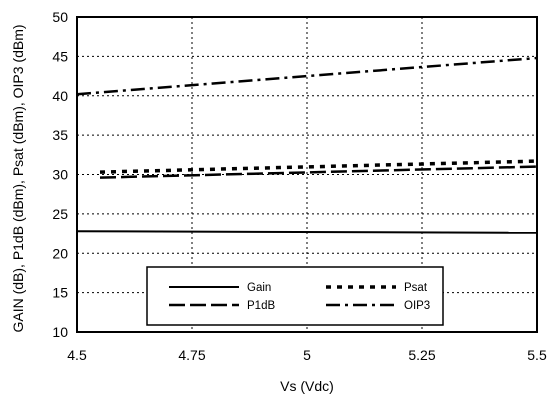 This screenshot has width=557, height=403. What do you see at coordinates (259, 288) in the screenshot?
I see `legend-label-gain: Gain` at bounding box center [259, 288].